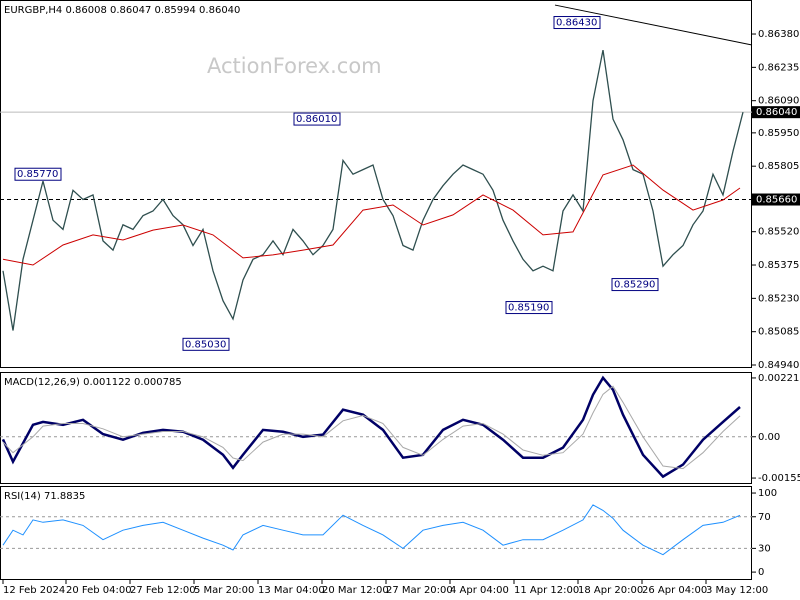 The image size is (800, 600). I want to click on panel-title: RSI(14) 71.8835, so click(44, 496).